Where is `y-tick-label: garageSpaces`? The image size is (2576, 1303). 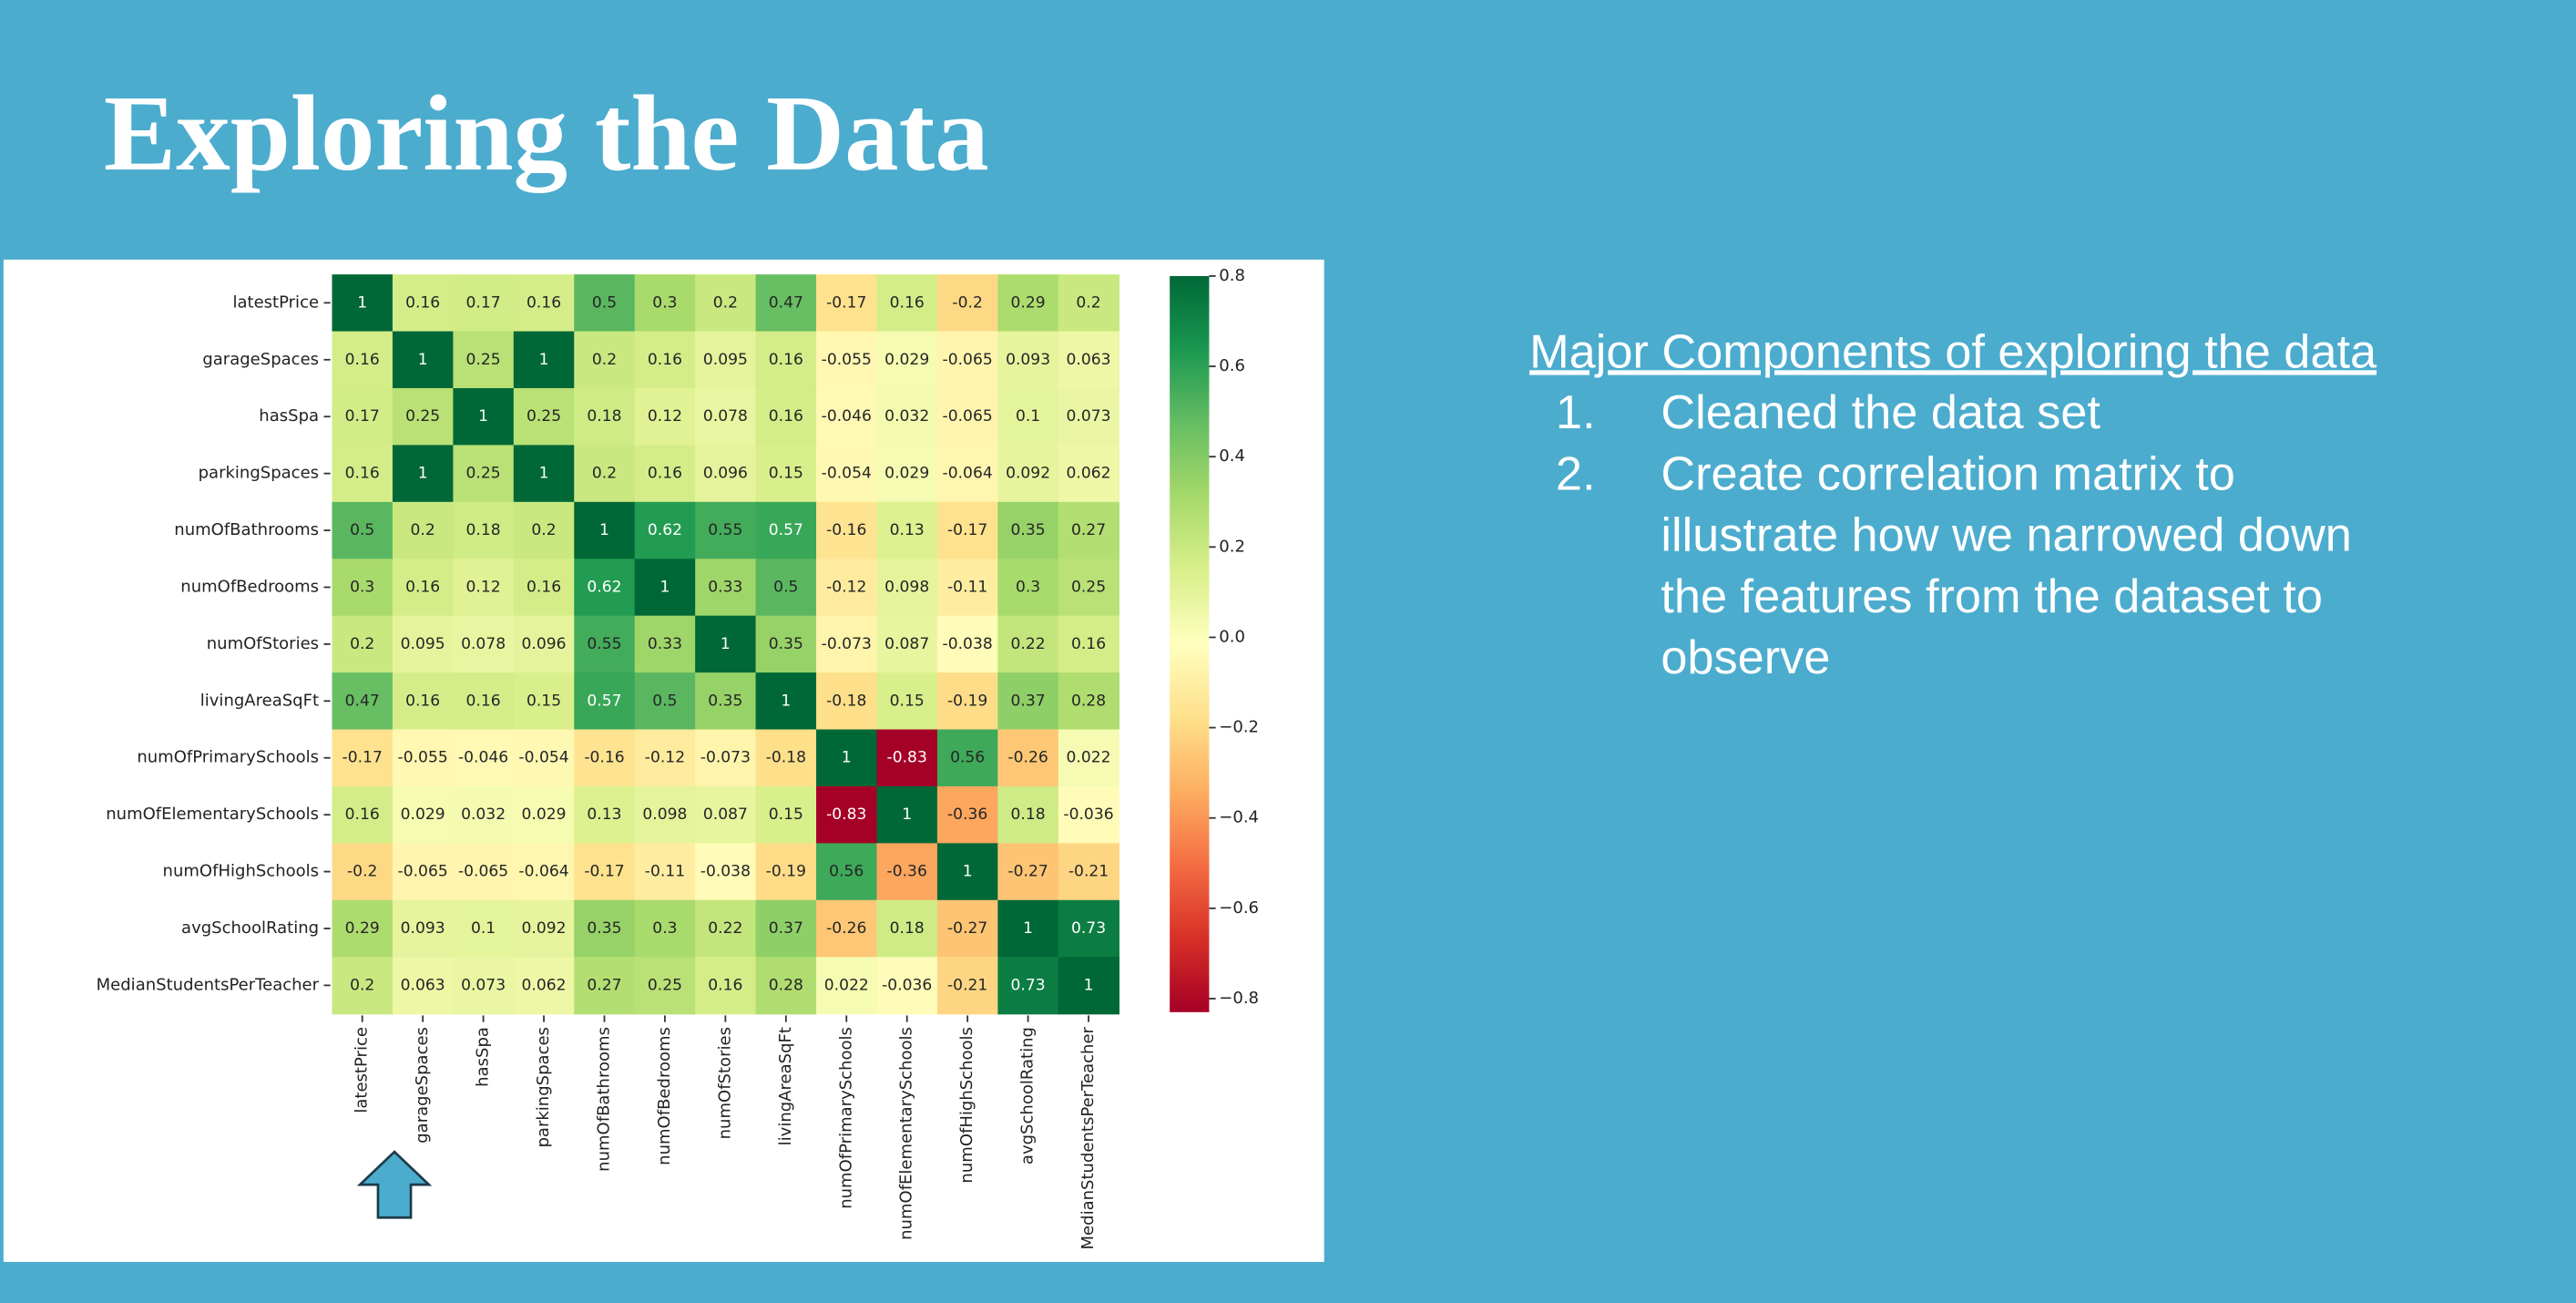
y-tick-label: garageSpaces is located at coordinates (261, 359).